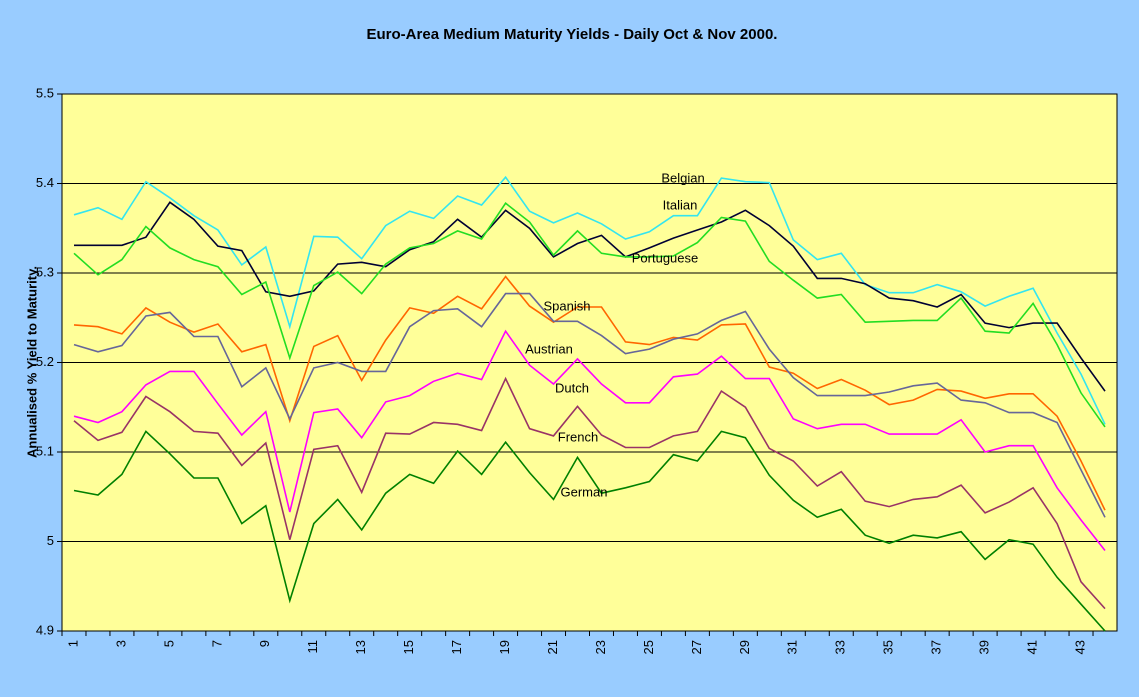  I want to click on series-label: French, so click(578, 436).